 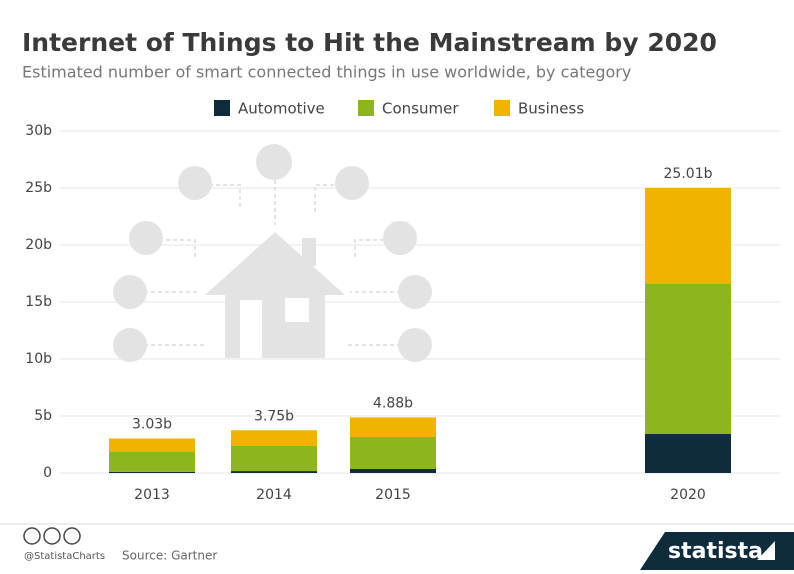 I want to click on source: Source: Gartner, so click(x=169, y=556).